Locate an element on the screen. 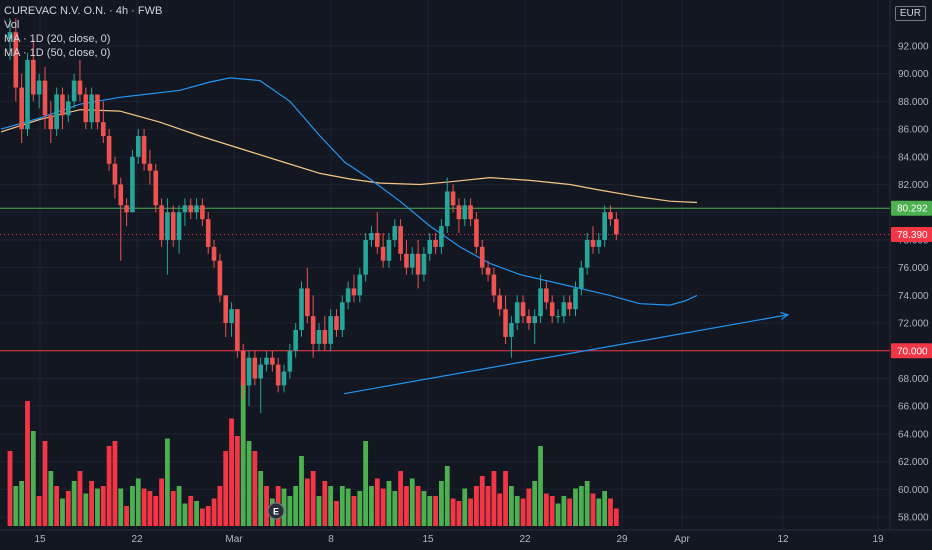 The image size is (932, 550). ma20-indicator-label: MA · 1D (20, close, 0) is located at coordinates (57, 39).